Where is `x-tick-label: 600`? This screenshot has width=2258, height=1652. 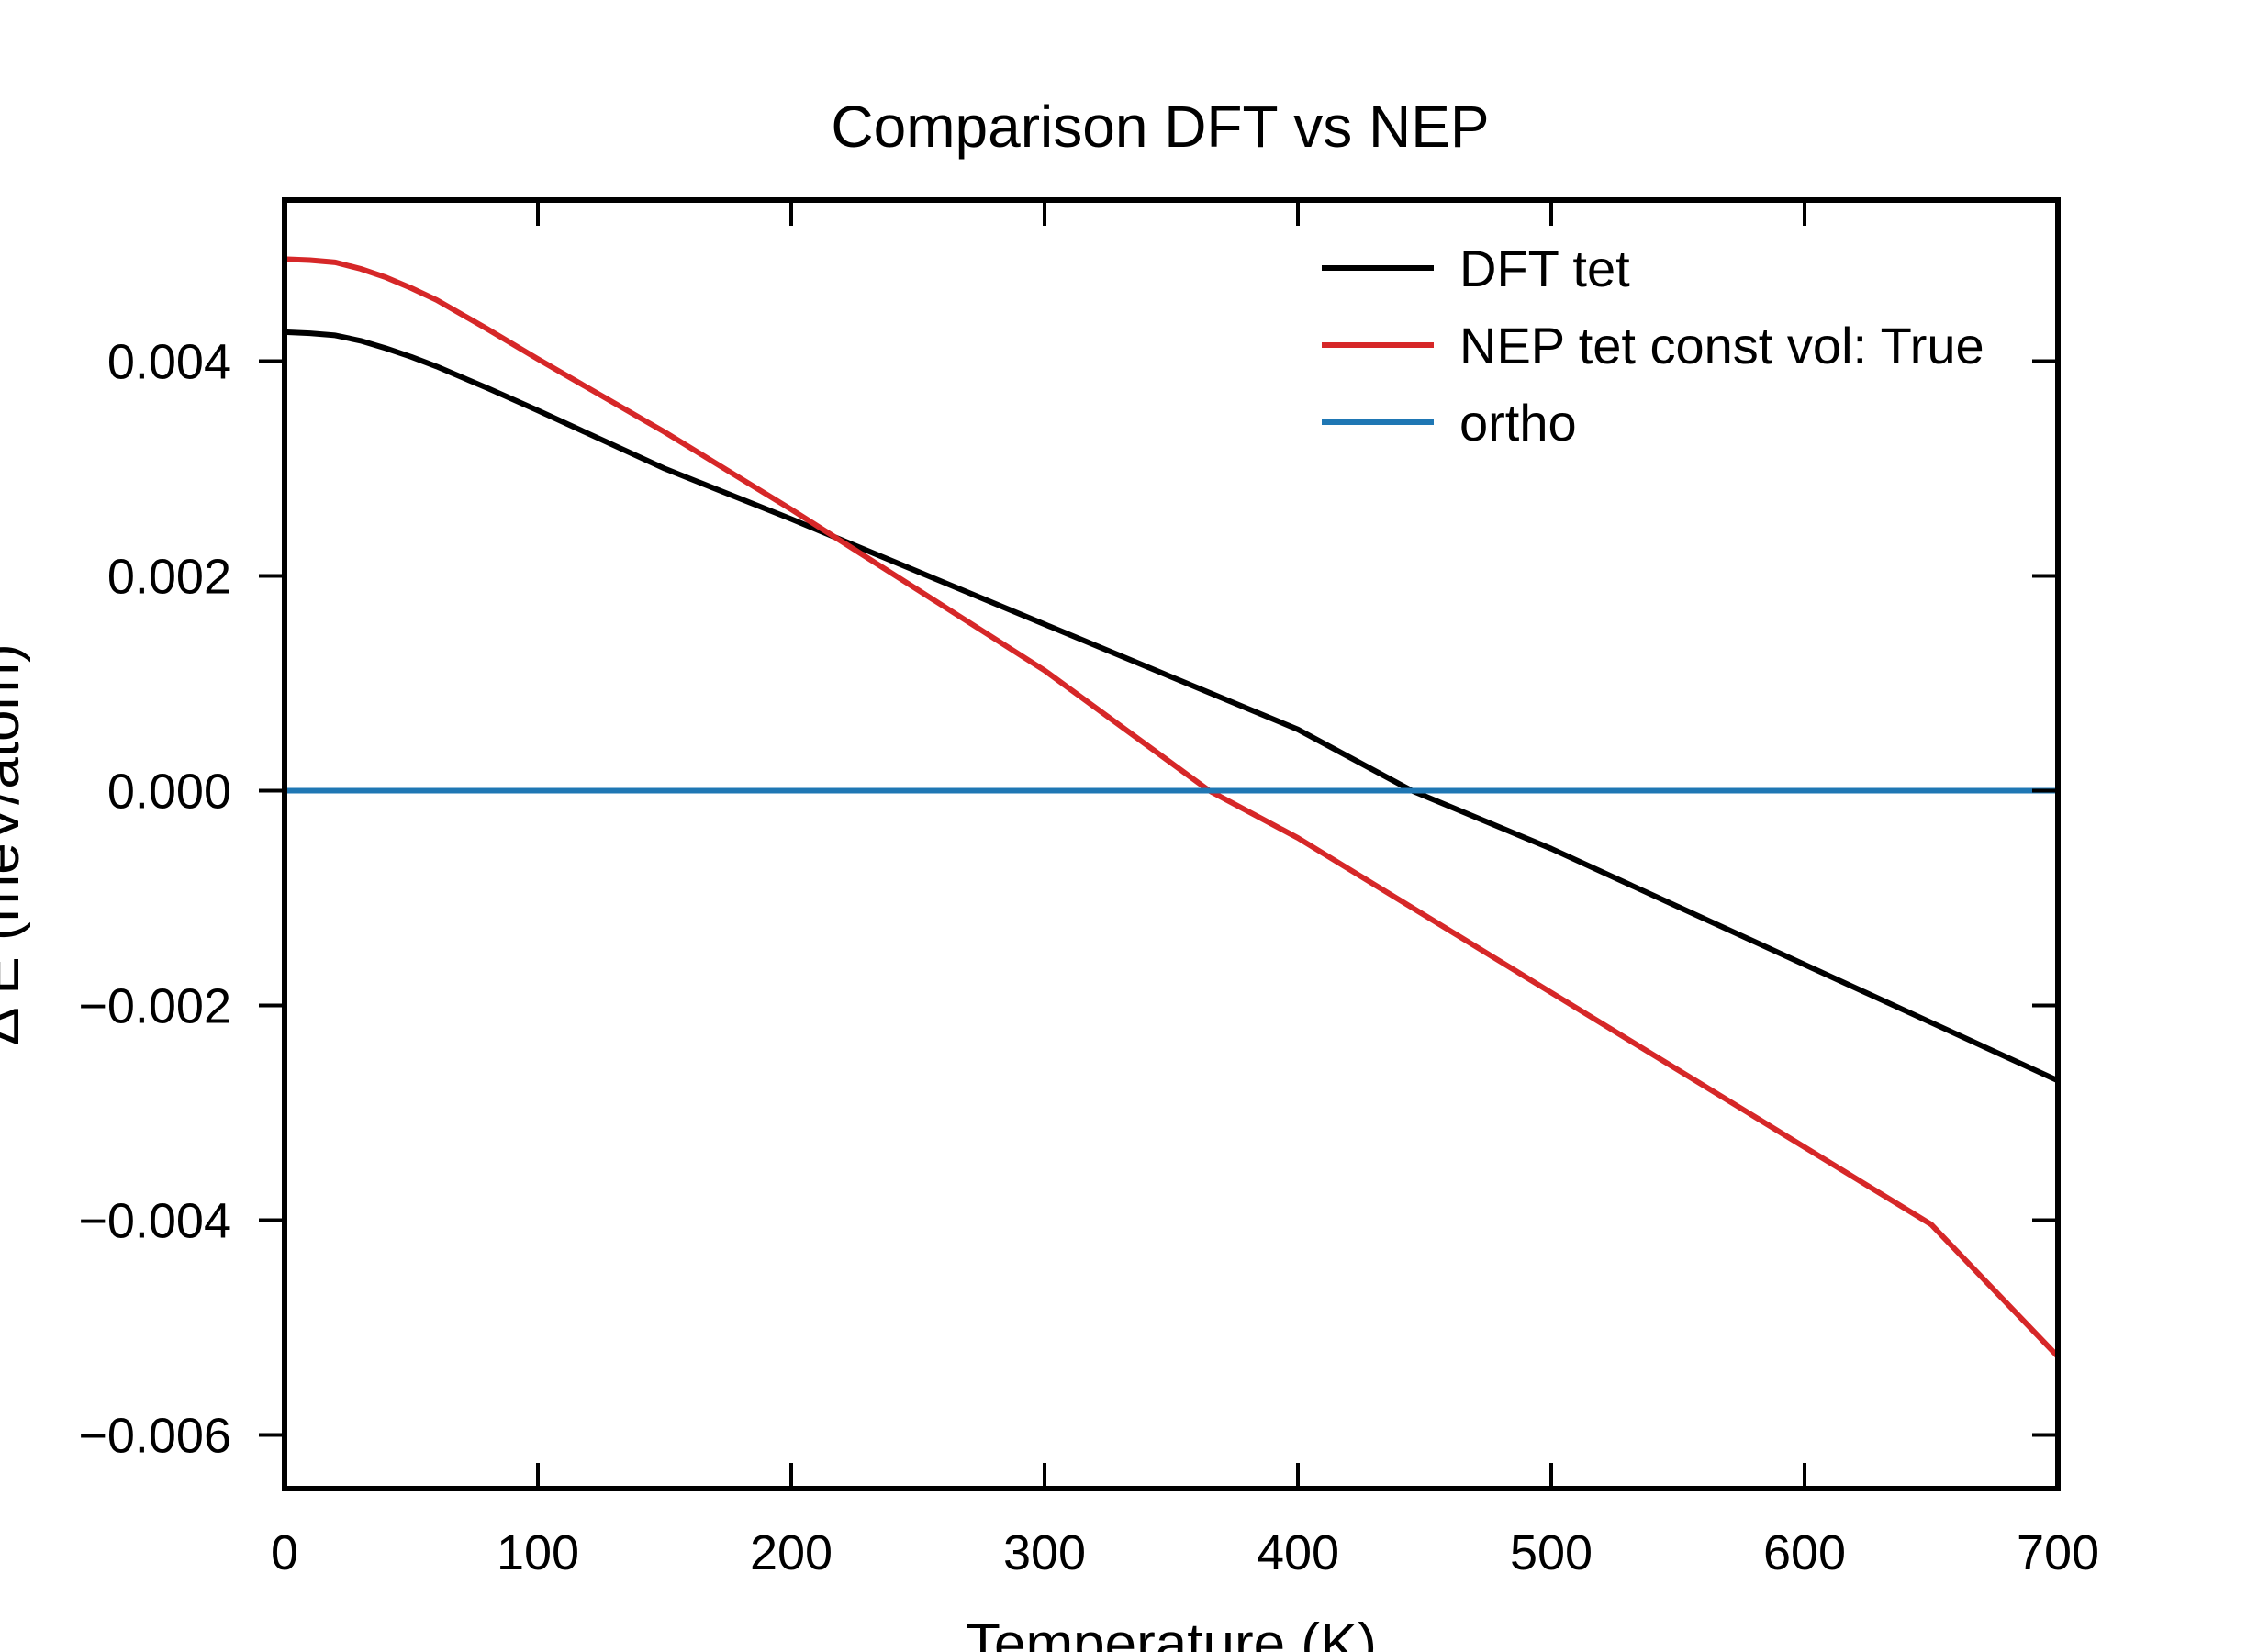 x-tick-label: 600 is located at coordinates (1804, 1553).